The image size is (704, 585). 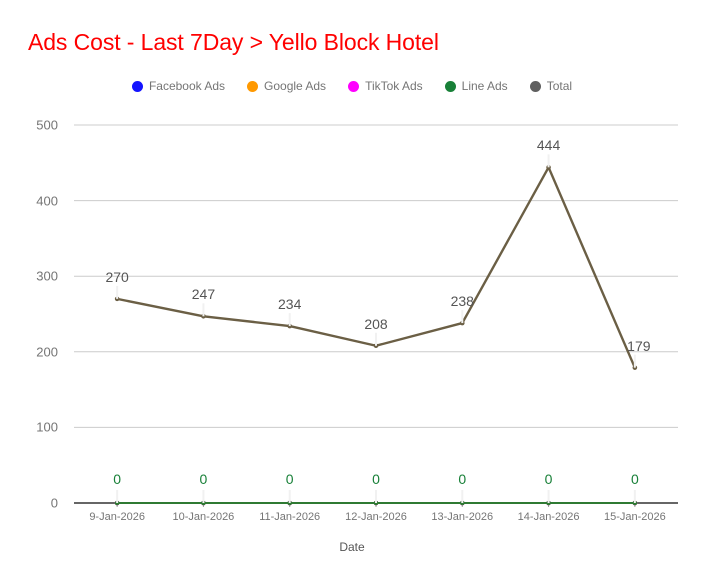 What do you see at coordinates (54, 503) in the screenshot?
I see `y-axis-tick-label: 0` at bounding box center [54, 503].